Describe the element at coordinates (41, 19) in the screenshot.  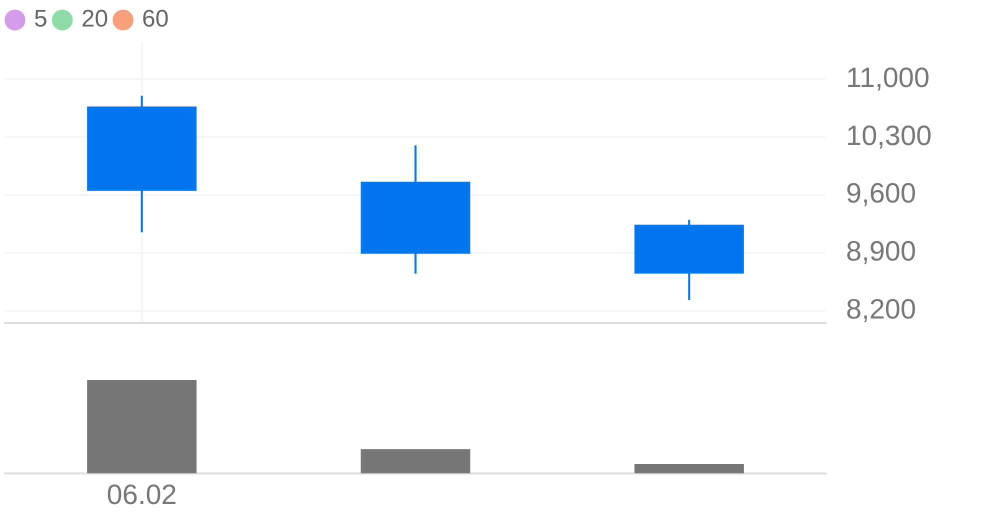
I see `legend-label: 5` at that location.